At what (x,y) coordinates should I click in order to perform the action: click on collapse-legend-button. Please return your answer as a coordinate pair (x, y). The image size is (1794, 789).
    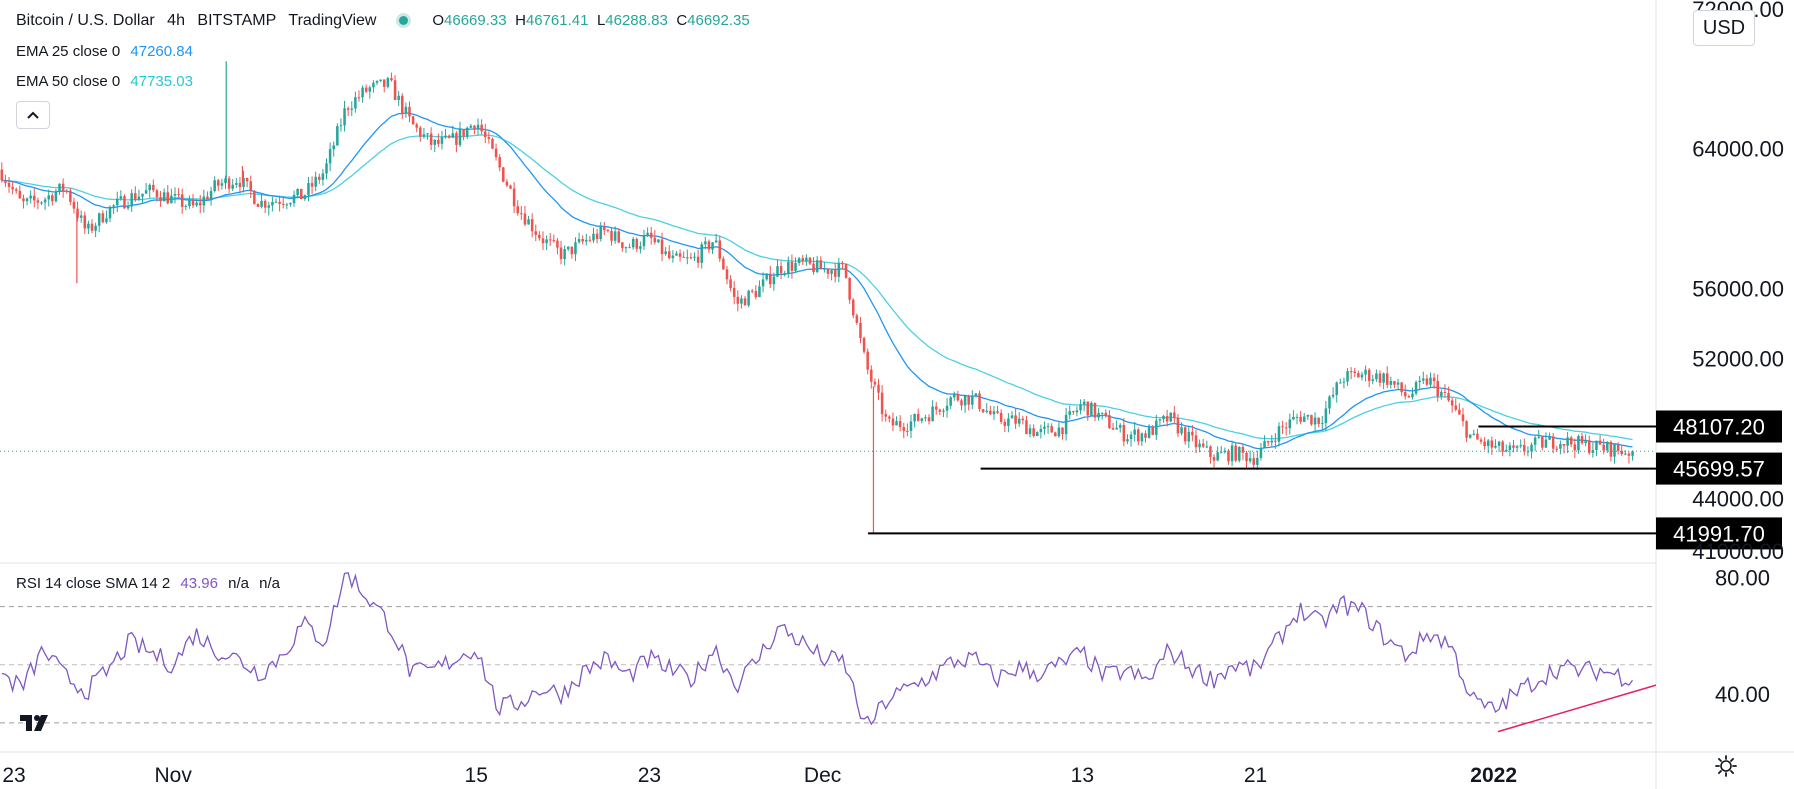
    Looking at the image, I should click on (33, 115).